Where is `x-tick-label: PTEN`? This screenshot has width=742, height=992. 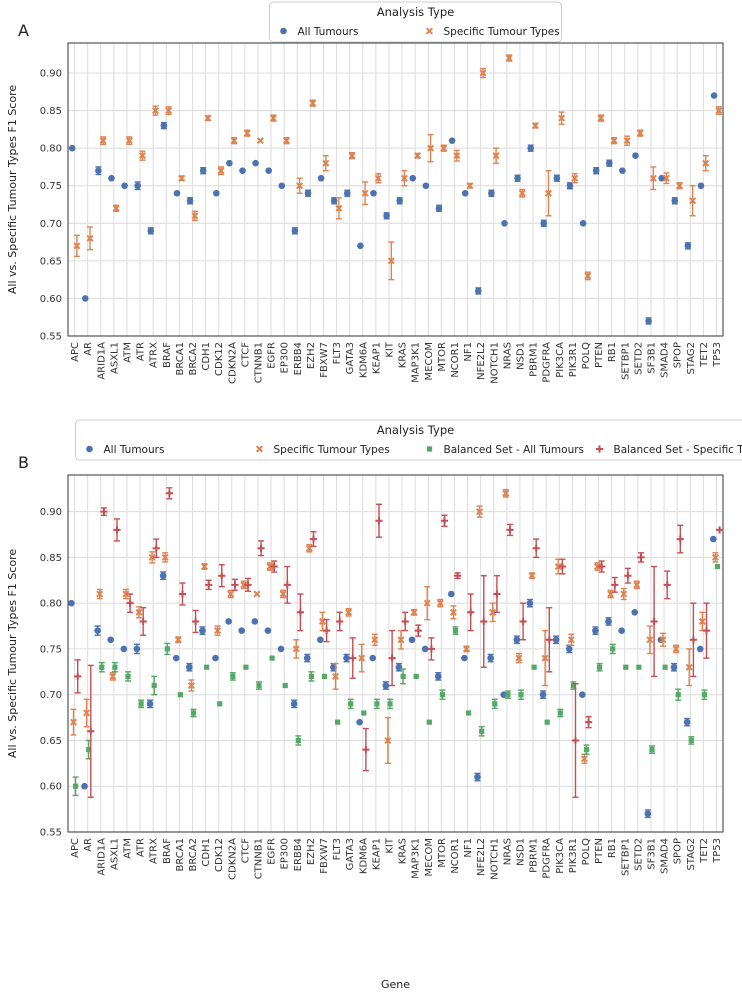 x-tick-label: PTEN is located at coordinates (599, 355).